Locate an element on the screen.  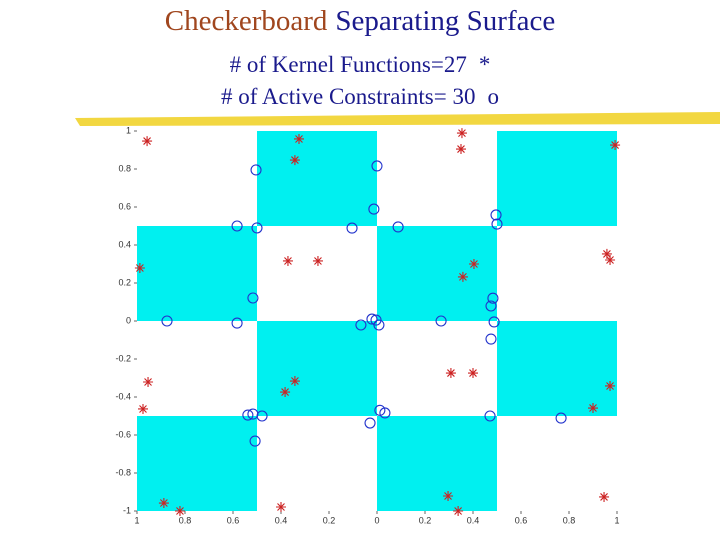
chart-title: Checkerboard Separating Surface is located at coordinates (360, 21).